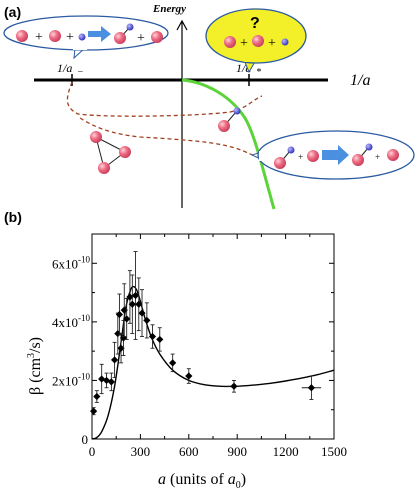  What do you see at coordinates (258, 72) in the screenshot?
I see `tick-a-star-subscript: *` at bounding box center [258, 72].